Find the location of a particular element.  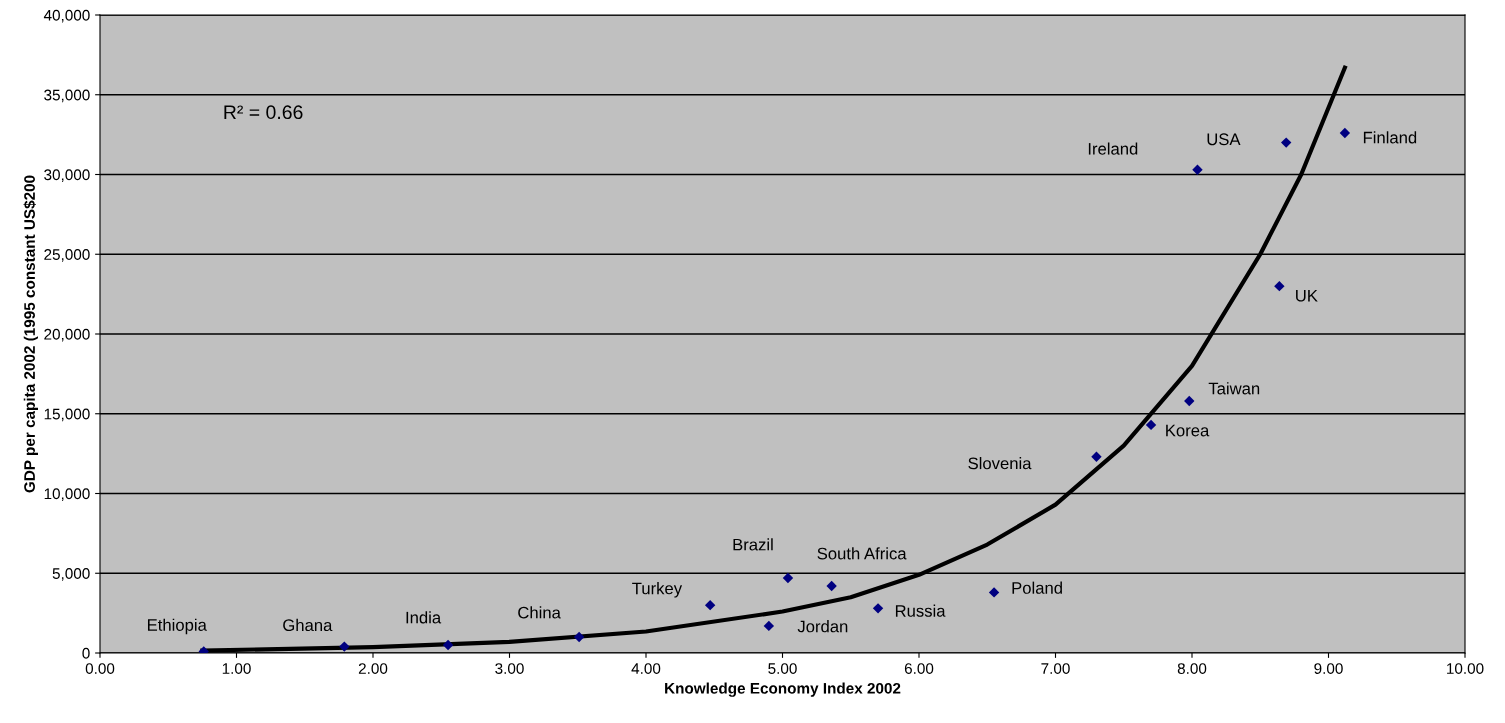

x-tick-label: 6.00 is located at coordinates (919, 668).